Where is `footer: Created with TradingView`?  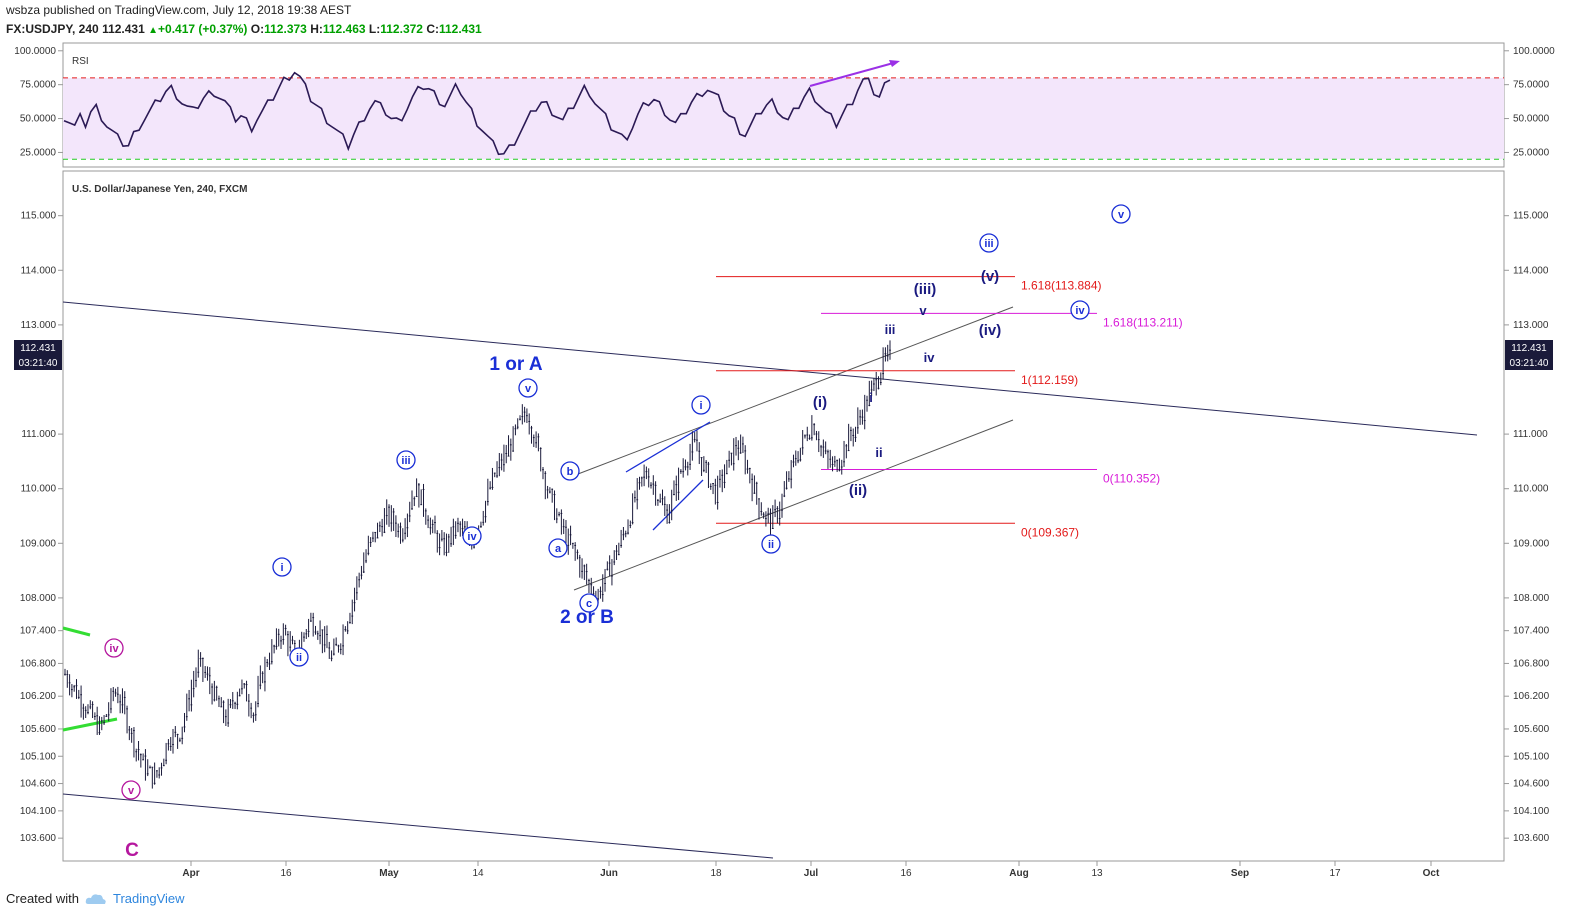
footer: Created with TradingView is located at coordinates (95, 898).